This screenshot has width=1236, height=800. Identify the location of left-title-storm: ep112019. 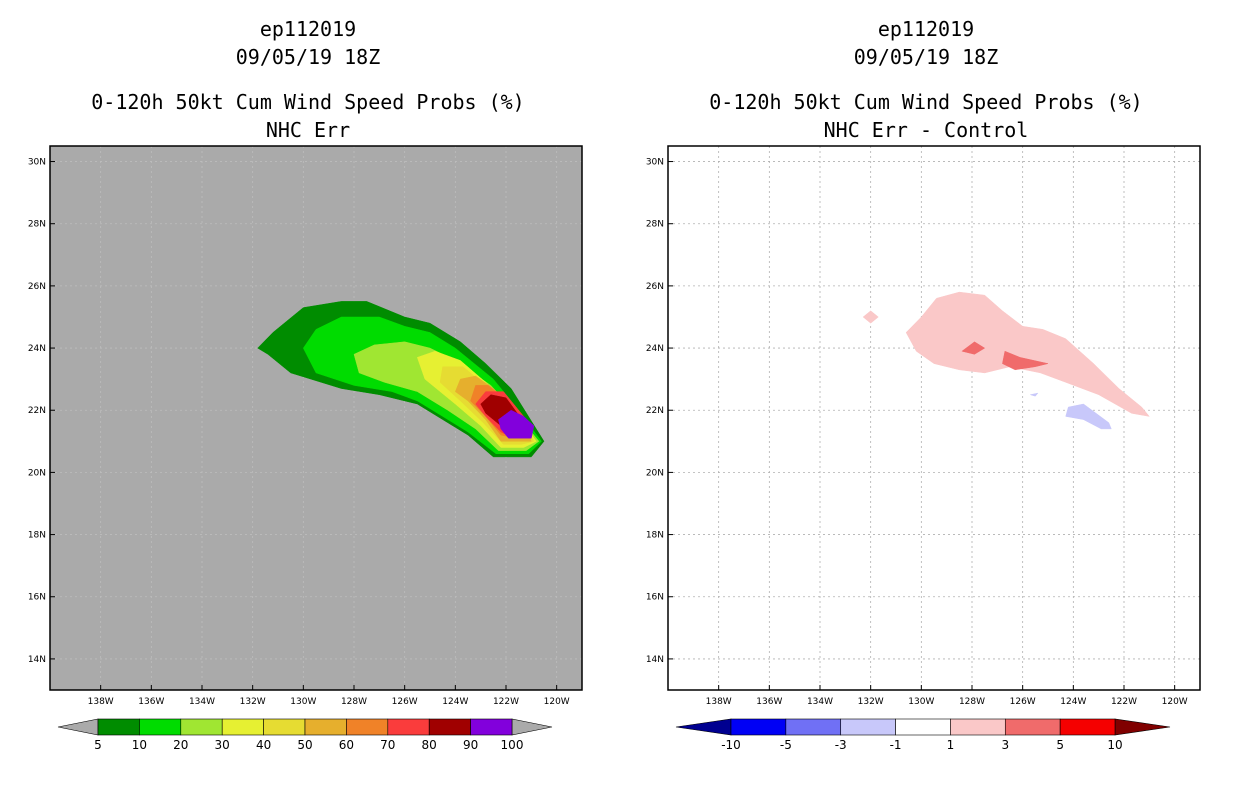
(308, 29).